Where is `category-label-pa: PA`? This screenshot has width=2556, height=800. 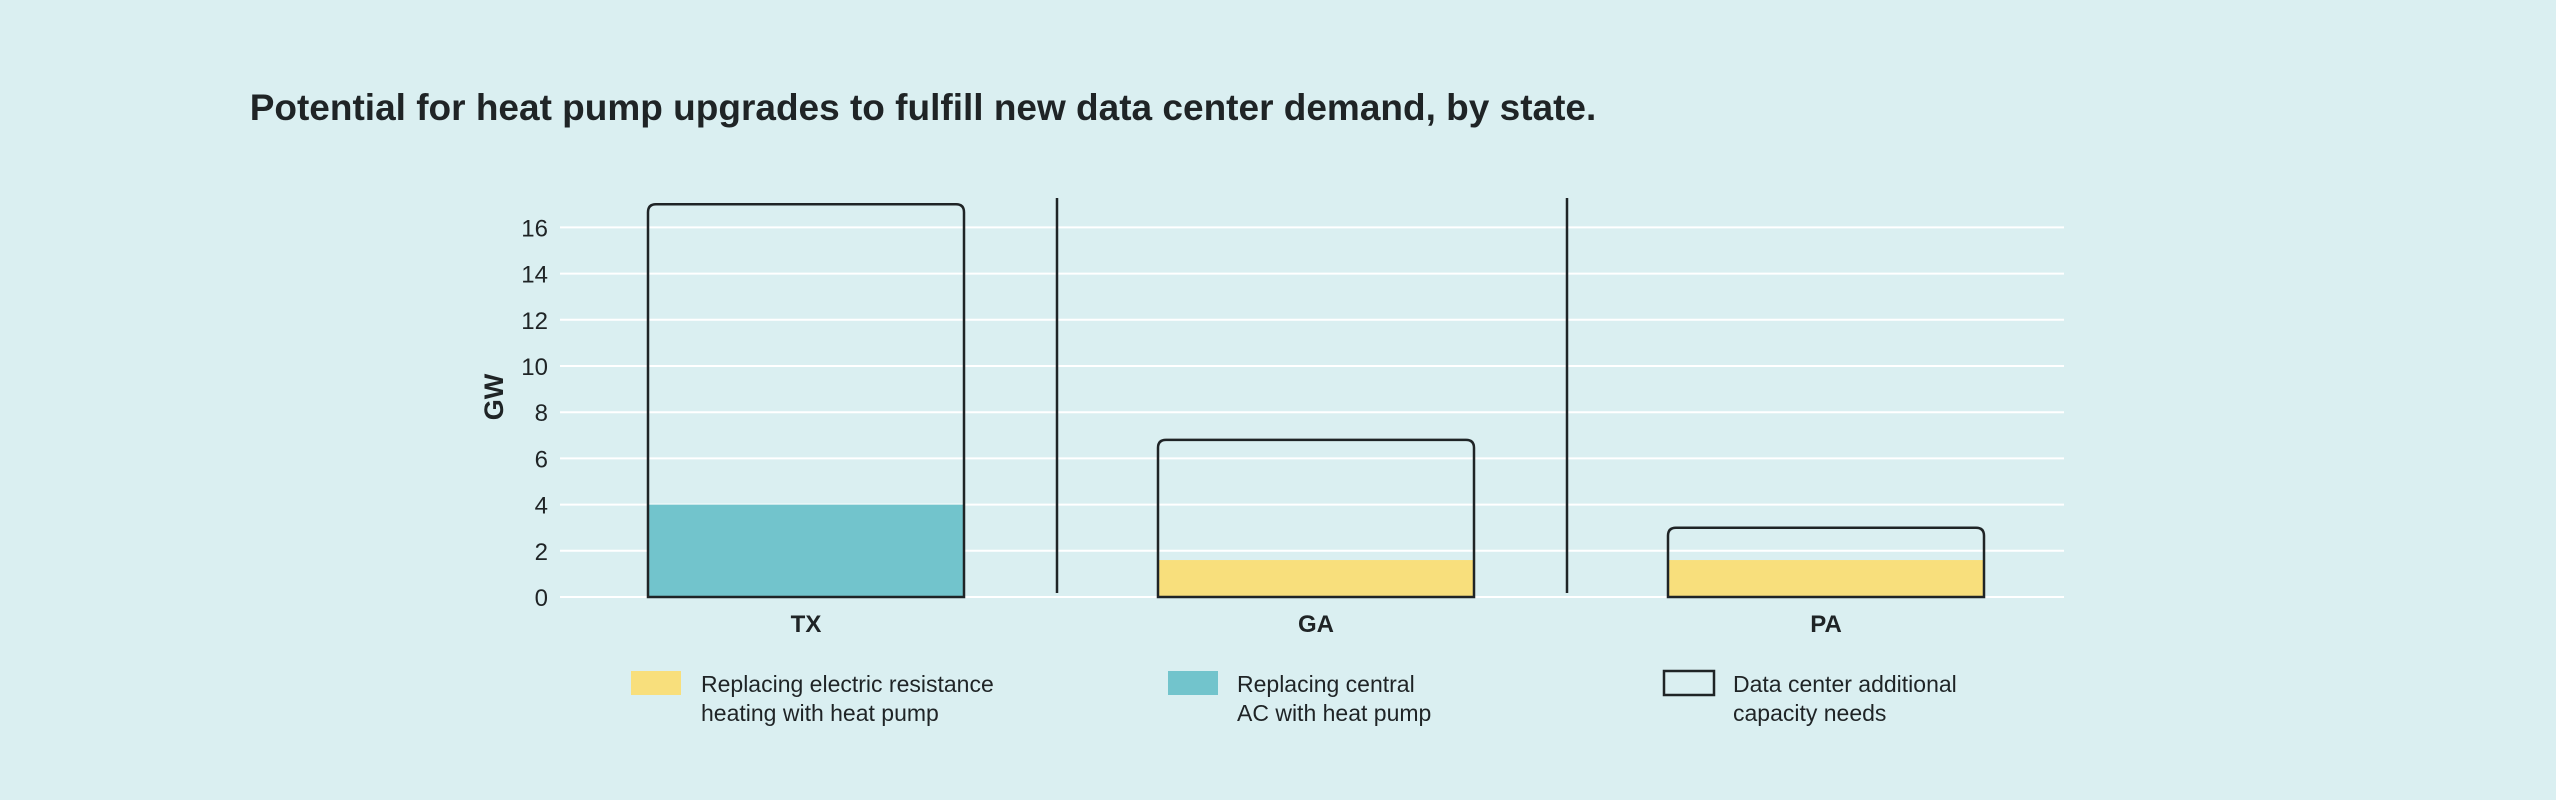 category-label-pa: PA is located at coordinates (1826, 624).